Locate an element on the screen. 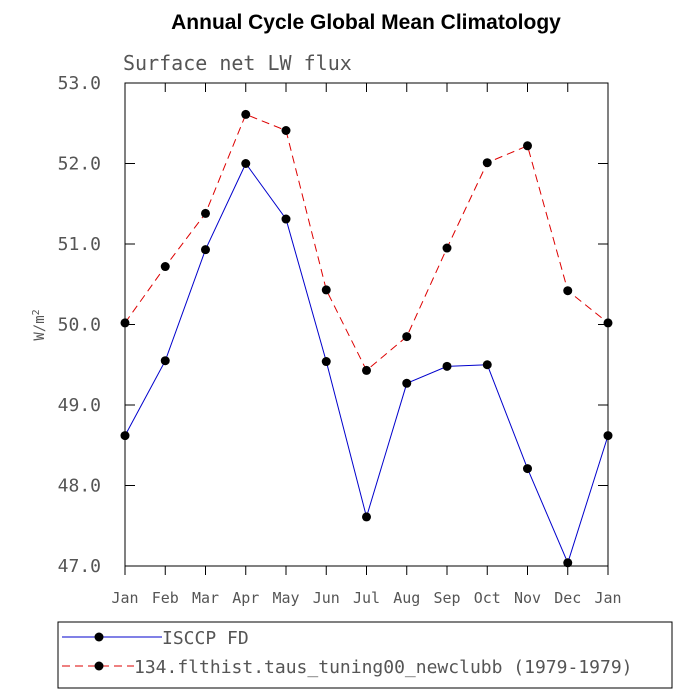 The height and width of the screenshot is (700, 700). legend-box is located at coordinates (365, 655).